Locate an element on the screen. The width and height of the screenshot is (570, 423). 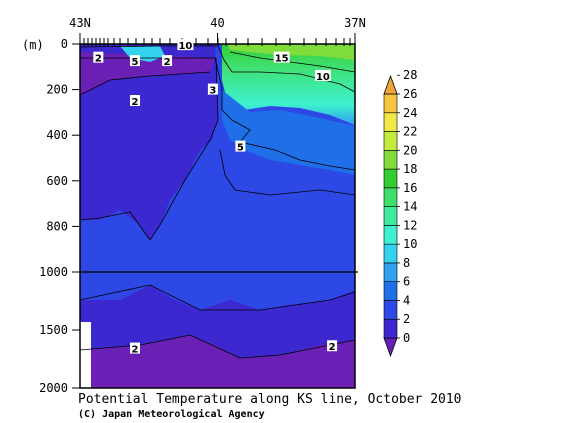
y-tick-label: 0 is located at coordinates (64, 44).